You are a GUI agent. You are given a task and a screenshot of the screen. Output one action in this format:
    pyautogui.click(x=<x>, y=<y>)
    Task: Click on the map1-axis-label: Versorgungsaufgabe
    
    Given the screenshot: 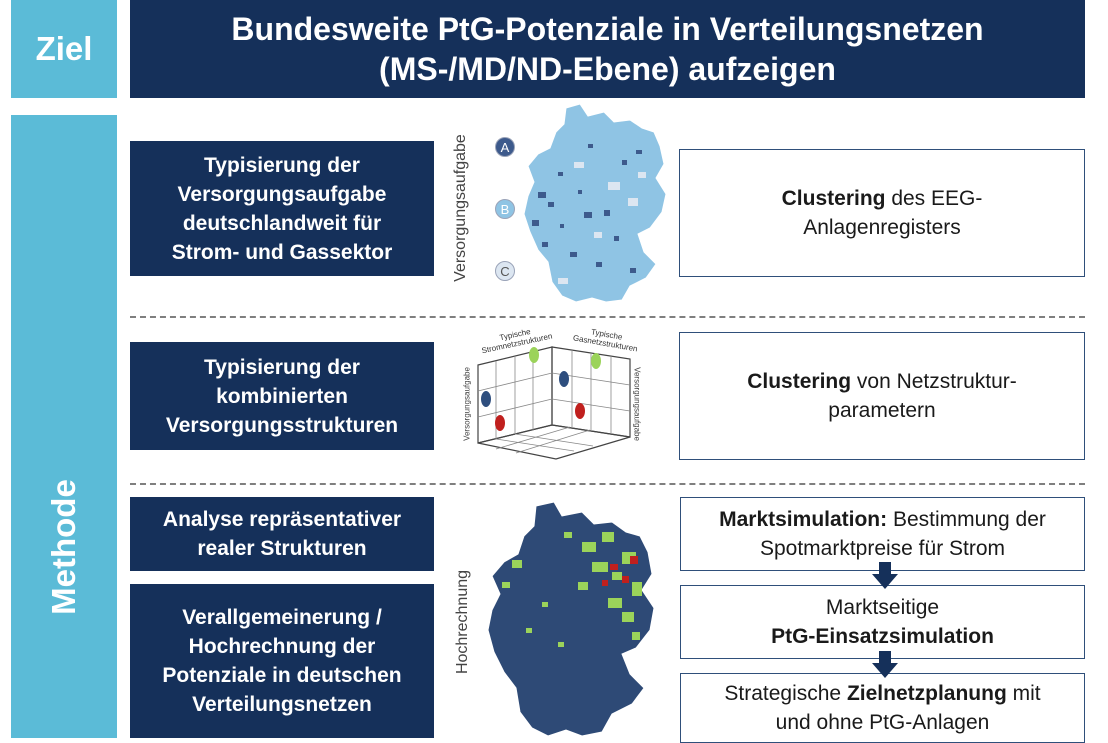 What is the action you would take?
    pyautogui.click(x=460, y=208)
    